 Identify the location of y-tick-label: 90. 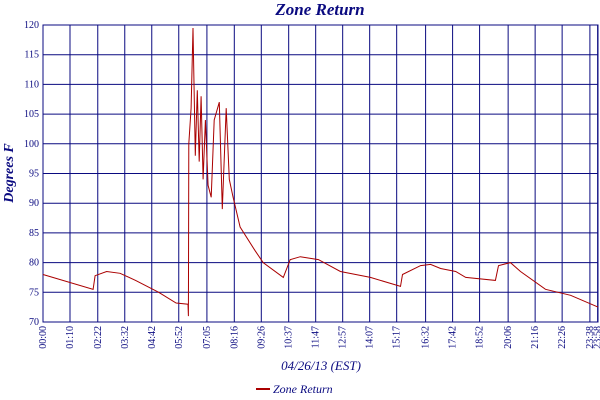
(34, 203).